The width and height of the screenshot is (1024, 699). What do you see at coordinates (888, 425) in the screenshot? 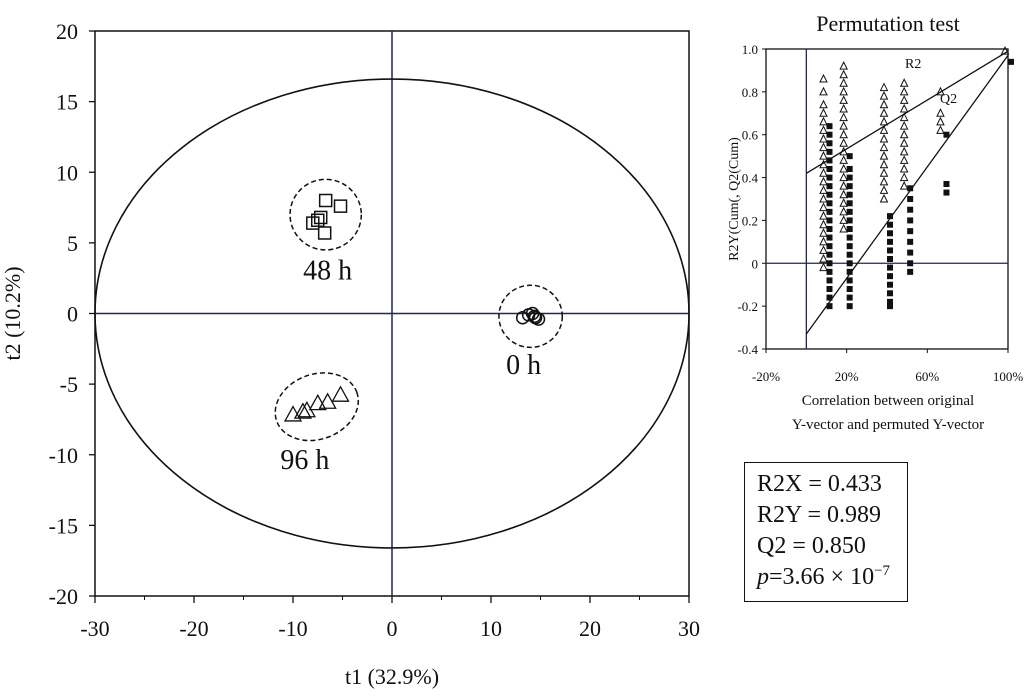
I see `perm-x-label-line2: Y-vector and permuted Y-vector` at bounding box center [888, 425].